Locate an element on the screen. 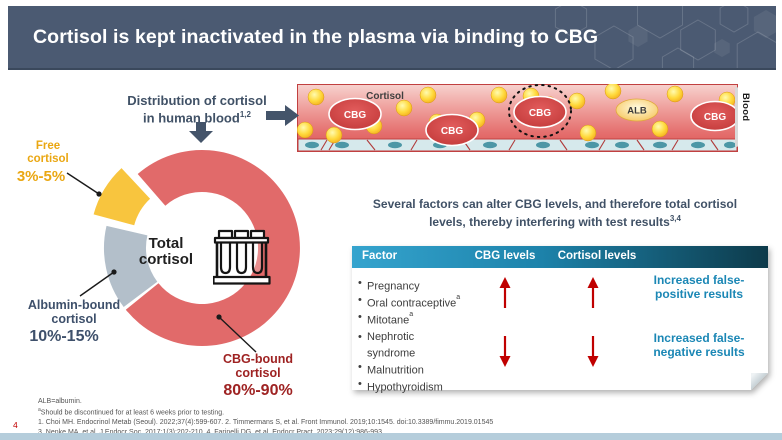  cortisol-change-arrow-row1 is located at coordinates (593, 293).